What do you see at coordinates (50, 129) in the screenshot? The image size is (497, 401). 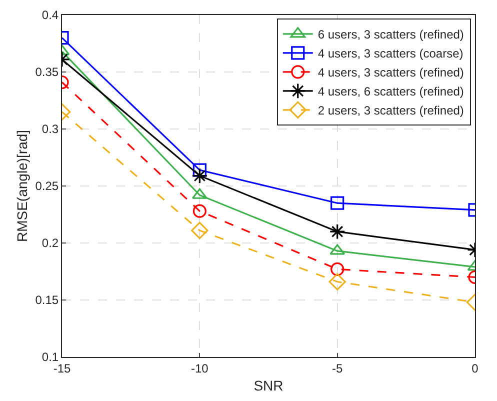 I see `y-tick-label: 0.3` at bounding box center [50, 129].